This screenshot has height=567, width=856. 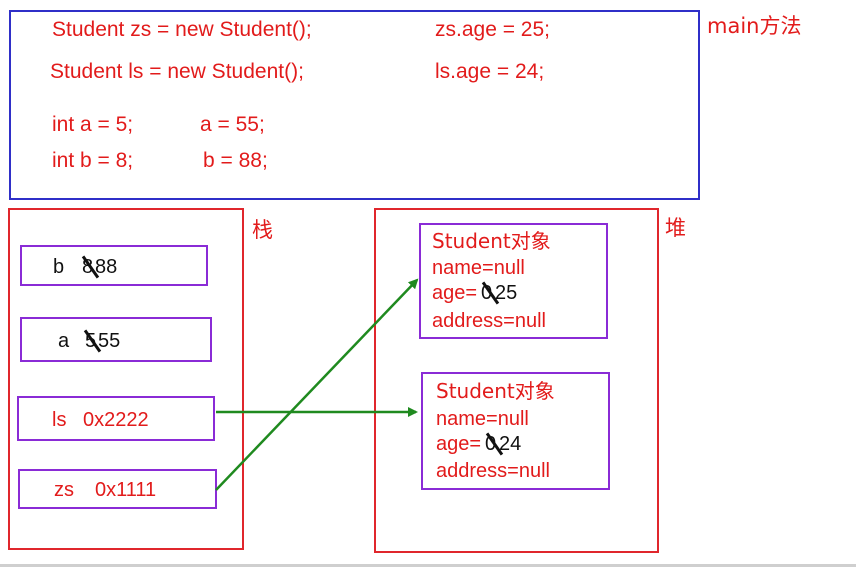 I want to click on heap-object-2-age-label: age=, so click(x=459, y=444).